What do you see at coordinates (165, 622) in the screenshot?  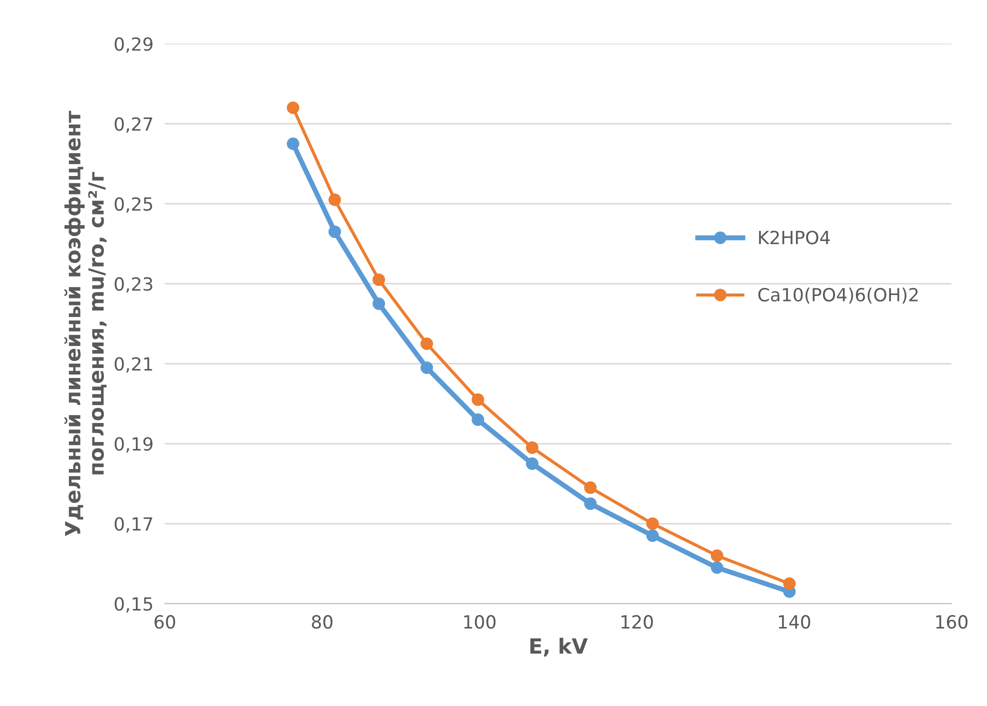 I see `x-tick-label: 60` at bounding box center [165, 622].